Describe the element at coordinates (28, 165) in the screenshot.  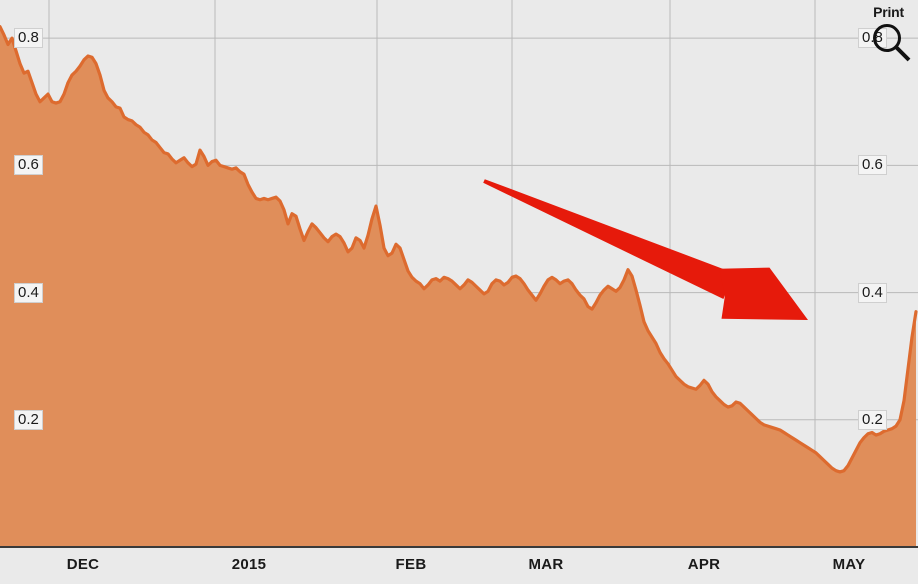
I see `y-tick-left-0.6: 0.6` at that location.